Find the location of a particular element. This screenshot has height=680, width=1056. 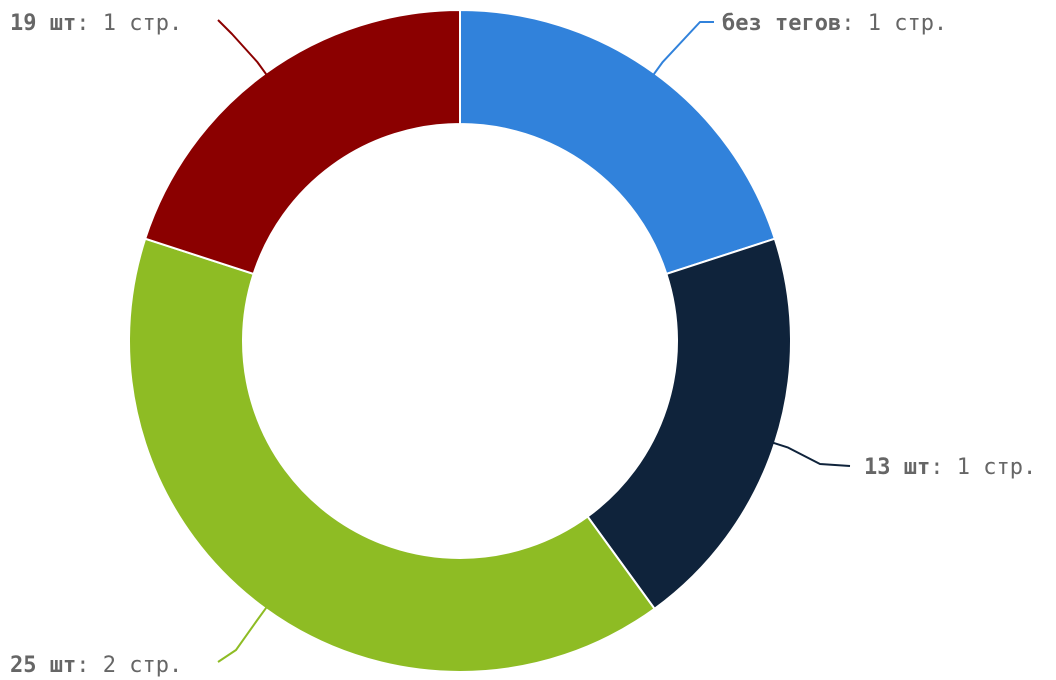

slice-label: без тегов: 1 стр. is located at coordinates (834, 23).